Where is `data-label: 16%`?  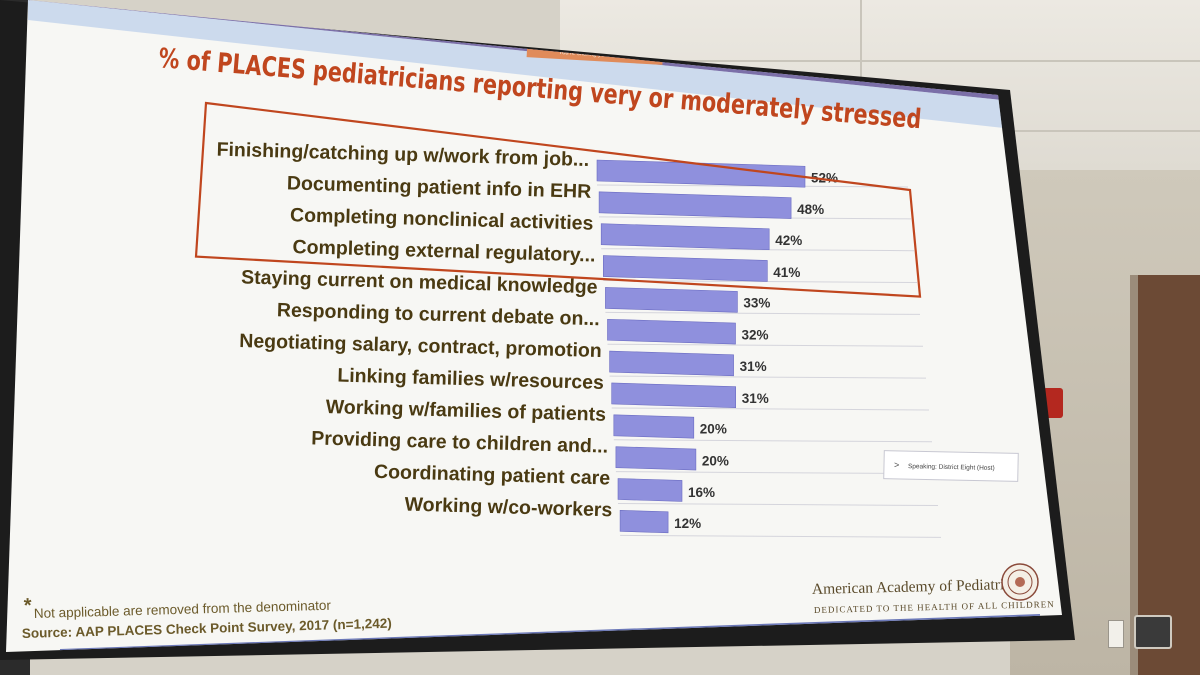 data-label: 16% is located at coordinates (701, 492).